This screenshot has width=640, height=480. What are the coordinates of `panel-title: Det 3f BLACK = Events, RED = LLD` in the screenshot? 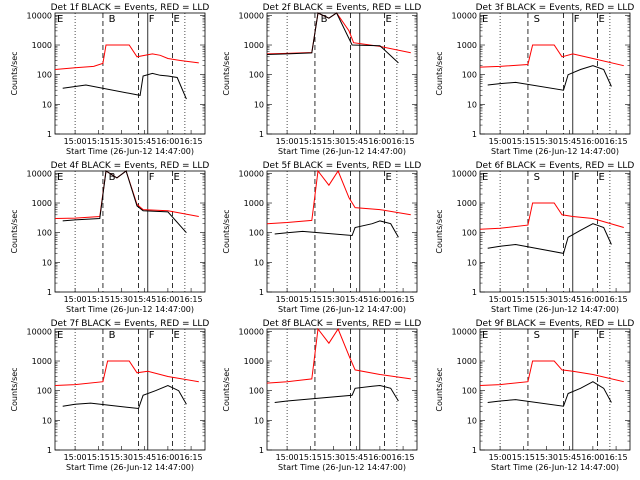 It's located at (555, 8).